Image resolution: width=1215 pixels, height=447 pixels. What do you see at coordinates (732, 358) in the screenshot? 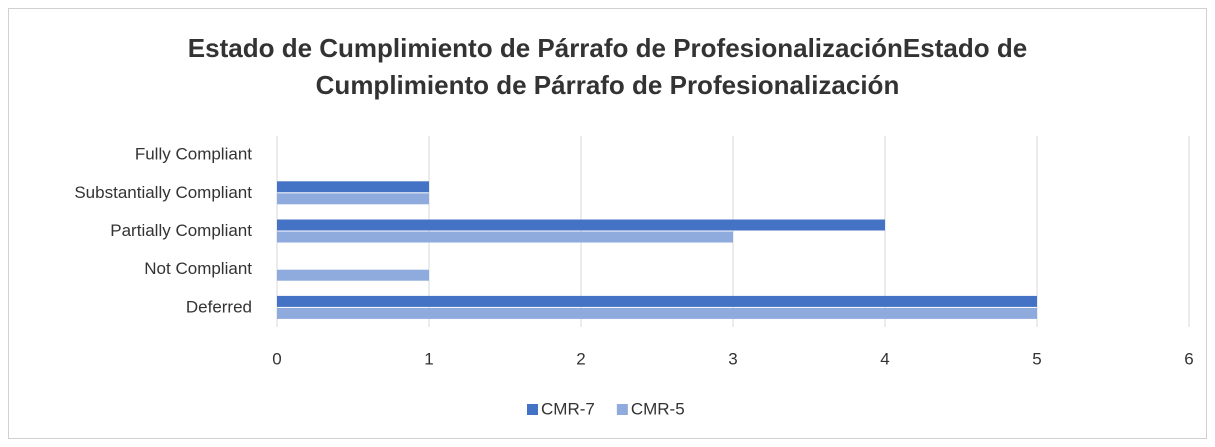
I see `x-tick-label: 3` at bounding box center [732, 358].